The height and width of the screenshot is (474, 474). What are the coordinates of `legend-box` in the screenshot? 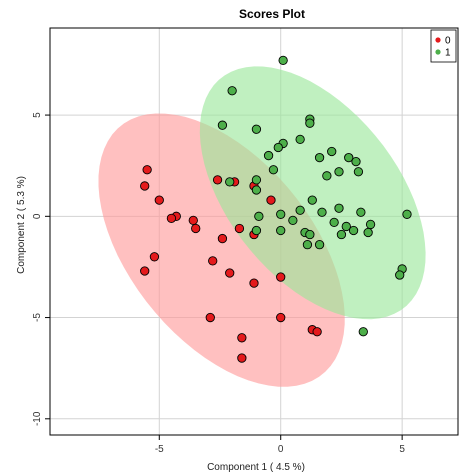 It's located at (443, 46).